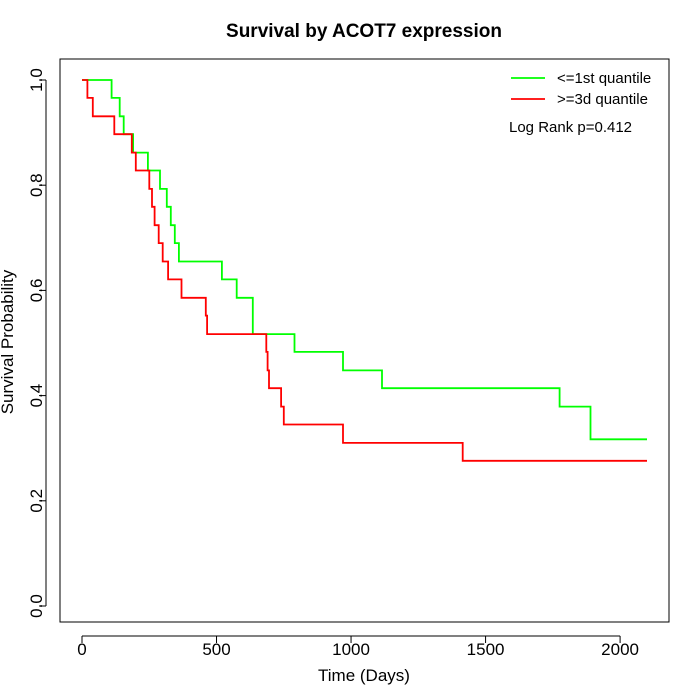 The image size is (700, 700). I want to click on x-axis: 0 500 1000 1500 2000, so click(358, 647).